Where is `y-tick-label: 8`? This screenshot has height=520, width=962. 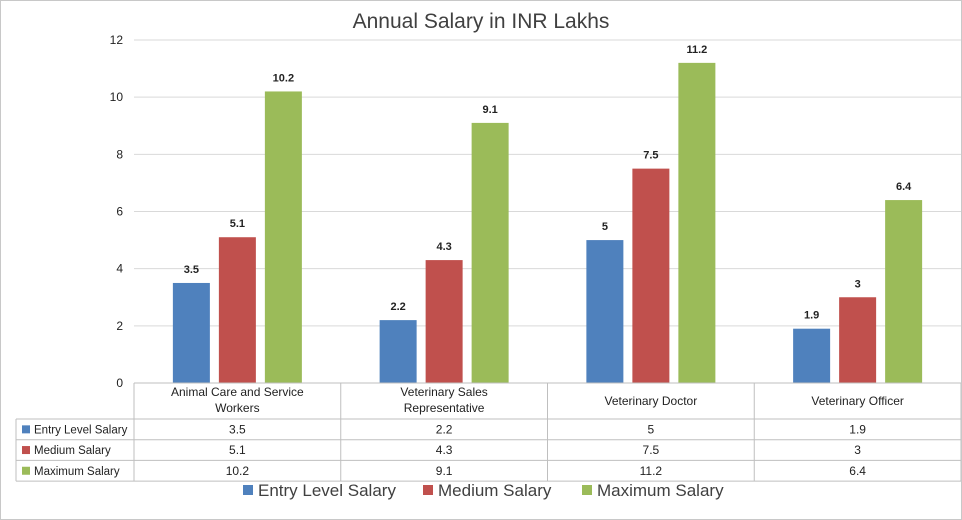 y-tick-label: 8 is located at coordinates (119, 154).